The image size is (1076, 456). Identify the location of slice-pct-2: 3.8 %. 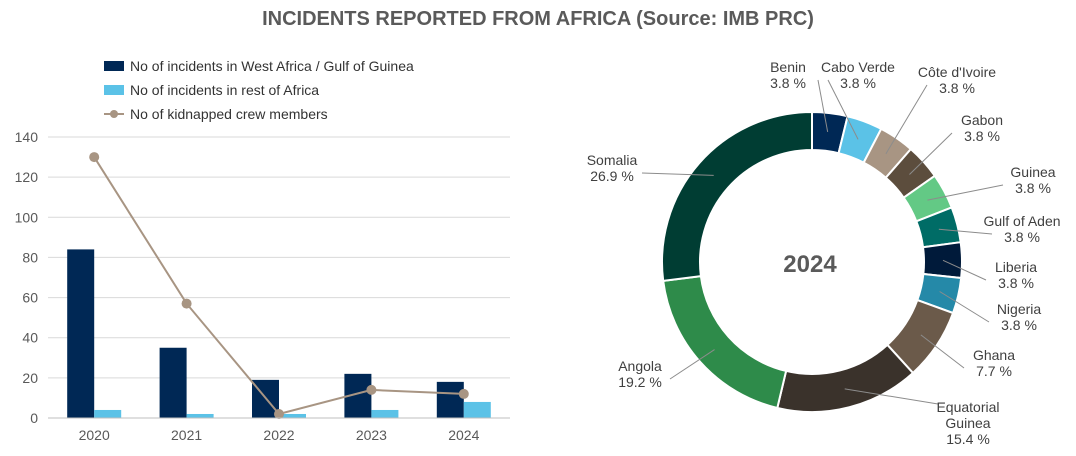
(957, 88).